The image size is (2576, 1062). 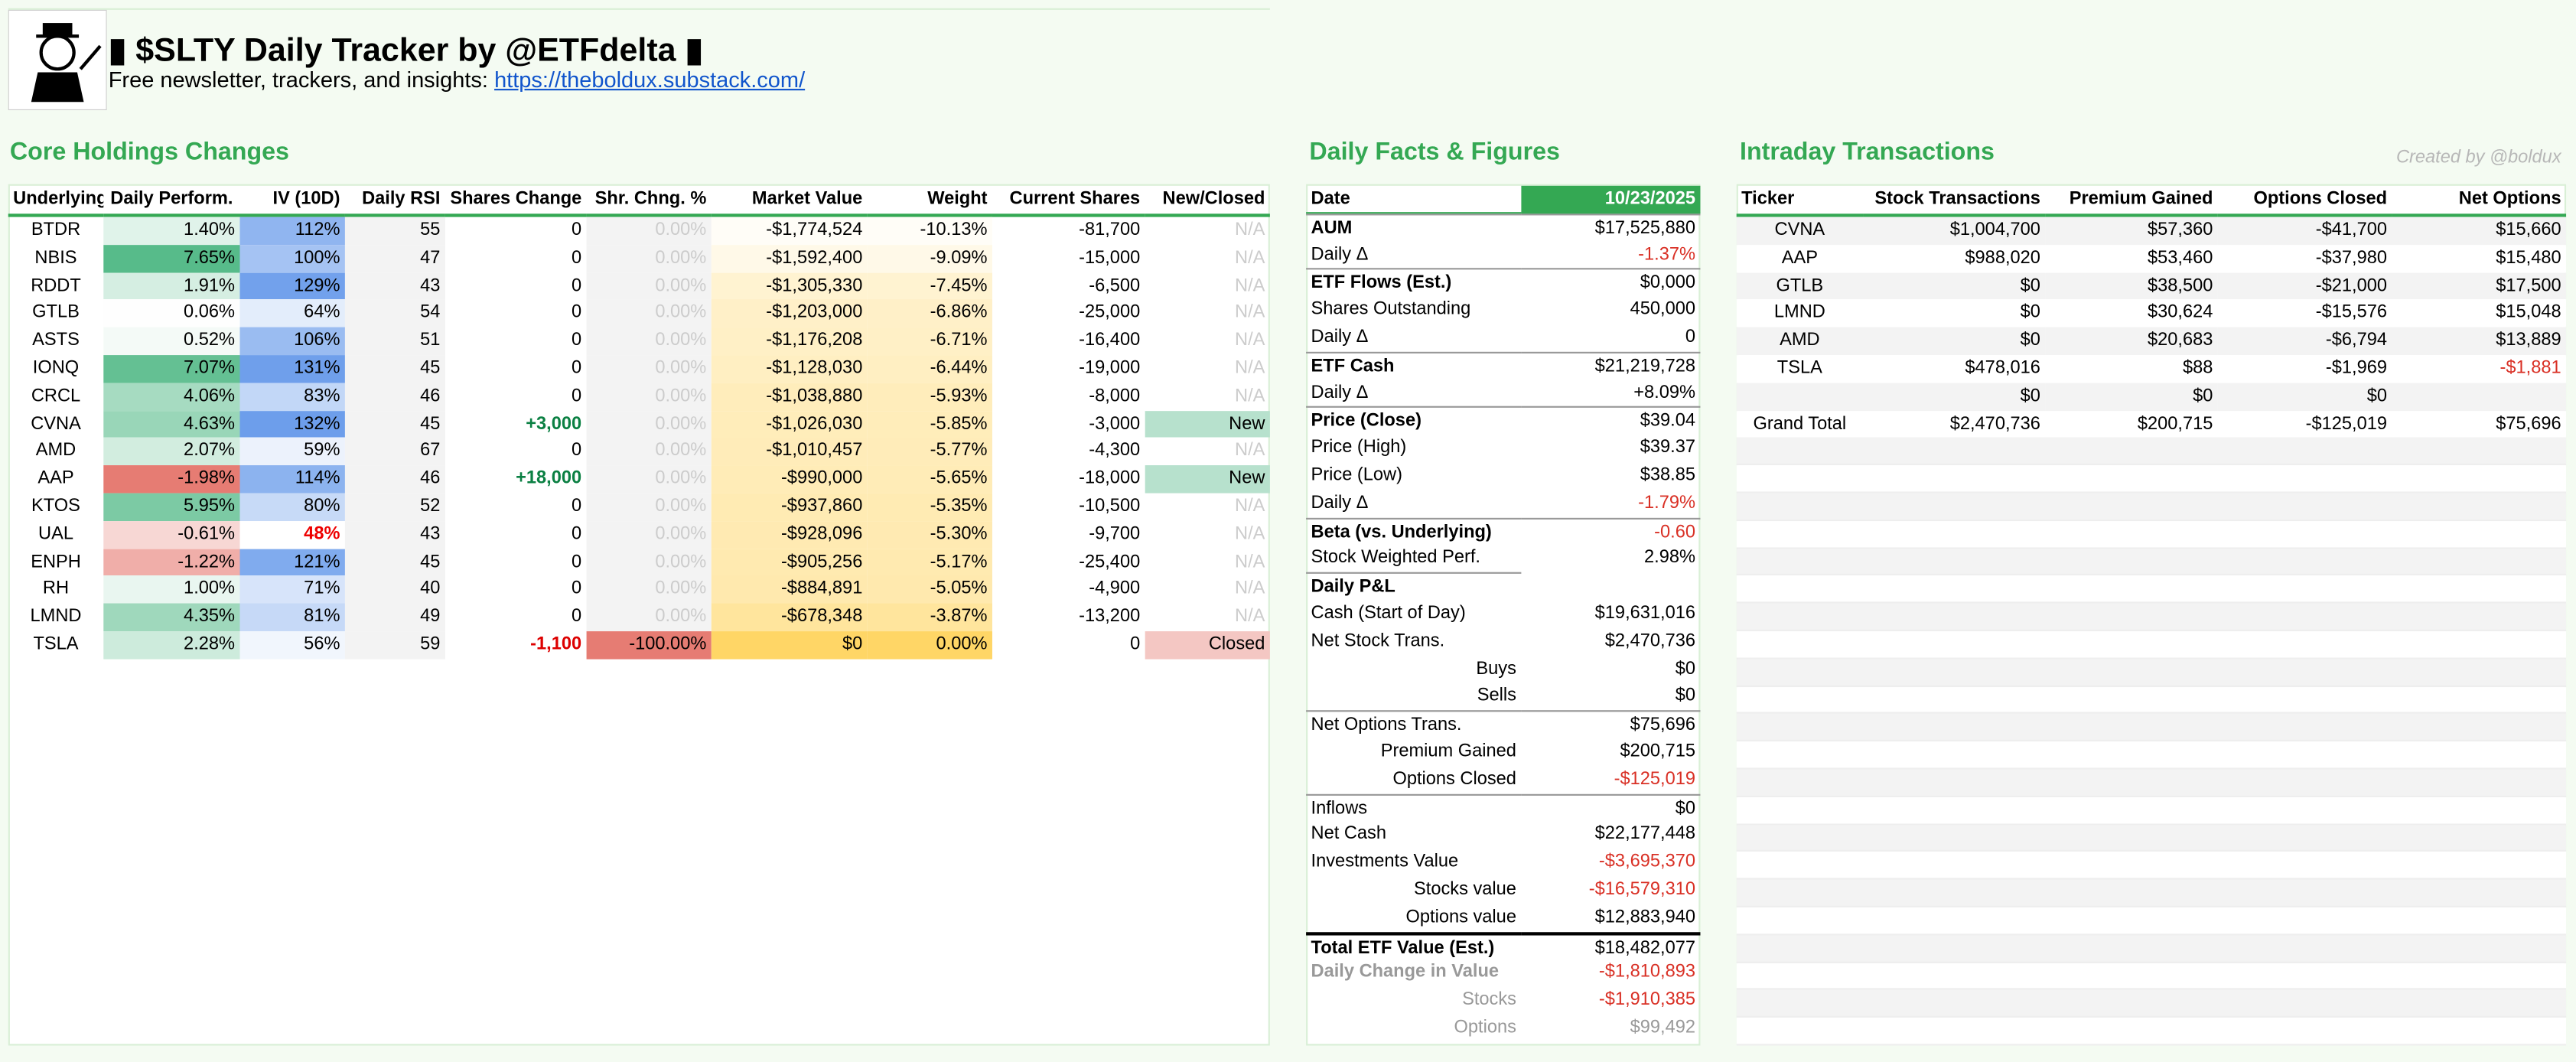 What do you see at coordinates (2480, 231) in the screenshot?
I see `table-cell: $15,660` at bounding box center [2480, 231].